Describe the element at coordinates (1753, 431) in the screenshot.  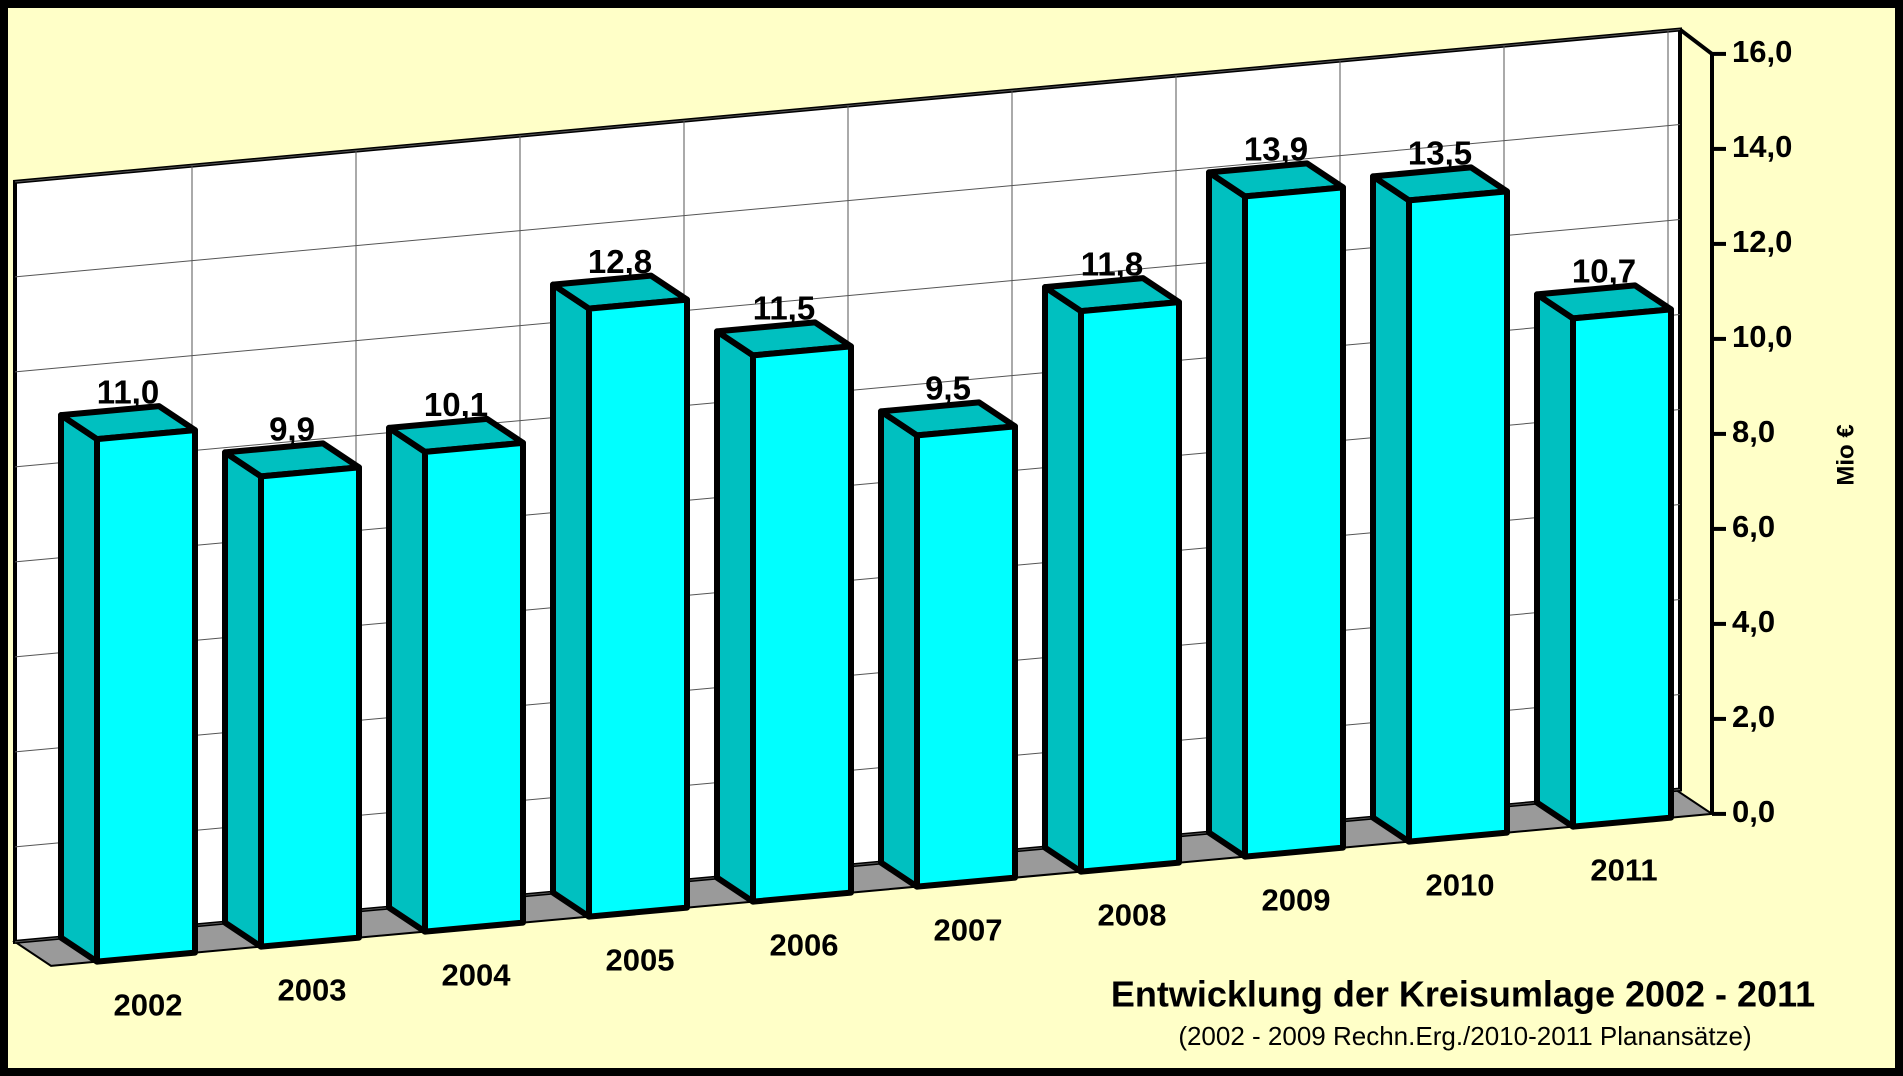
I see `y-tick-label: 8,0` at that location.